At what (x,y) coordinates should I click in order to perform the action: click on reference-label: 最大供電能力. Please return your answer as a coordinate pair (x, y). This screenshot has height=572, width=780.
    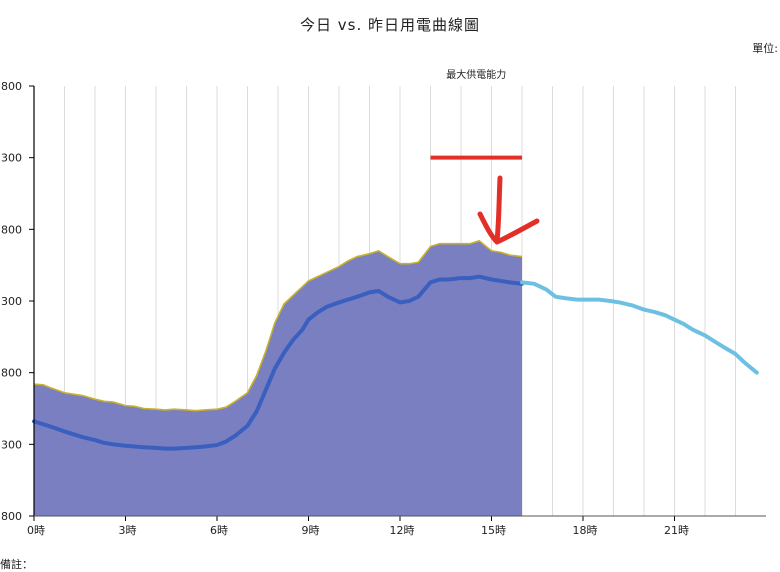
    Looking at the image, I should click on (476, 74).